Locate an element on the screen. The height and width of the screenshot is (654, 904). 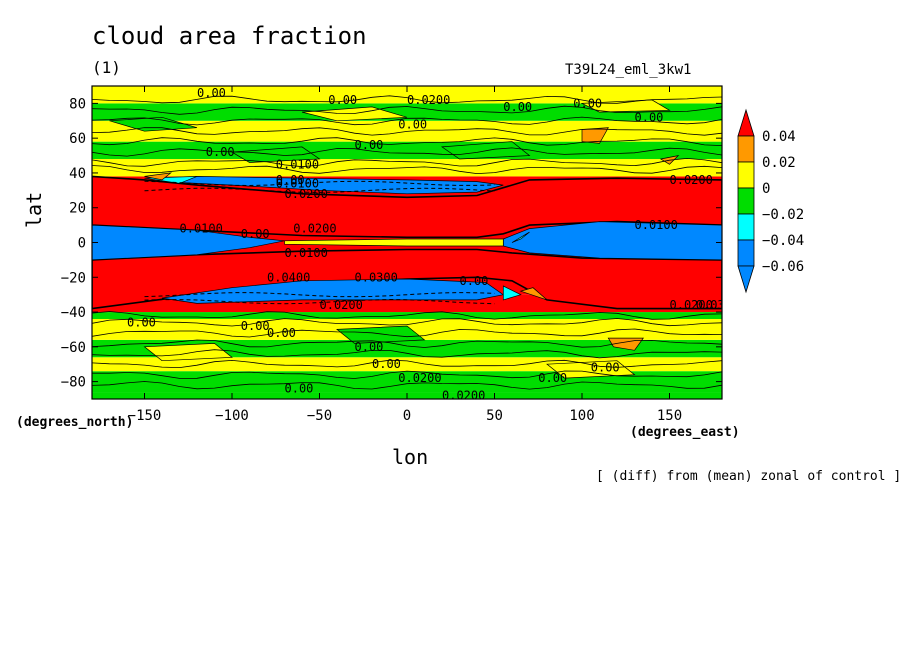
colorbar-arrow-bottom is located at coordinates (746, 279).